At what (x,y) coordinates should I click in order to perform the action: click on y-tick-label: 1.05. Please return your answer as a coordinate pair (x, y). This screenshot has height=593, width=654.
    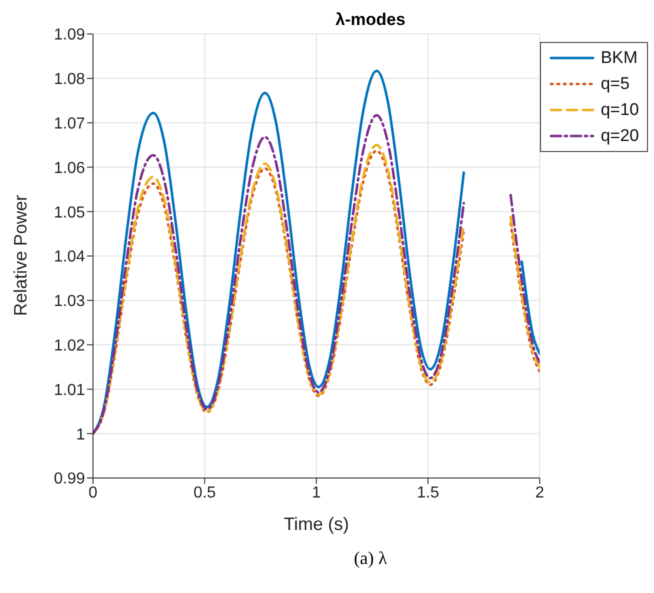
    Looking at the image, I should click on (70, 213).